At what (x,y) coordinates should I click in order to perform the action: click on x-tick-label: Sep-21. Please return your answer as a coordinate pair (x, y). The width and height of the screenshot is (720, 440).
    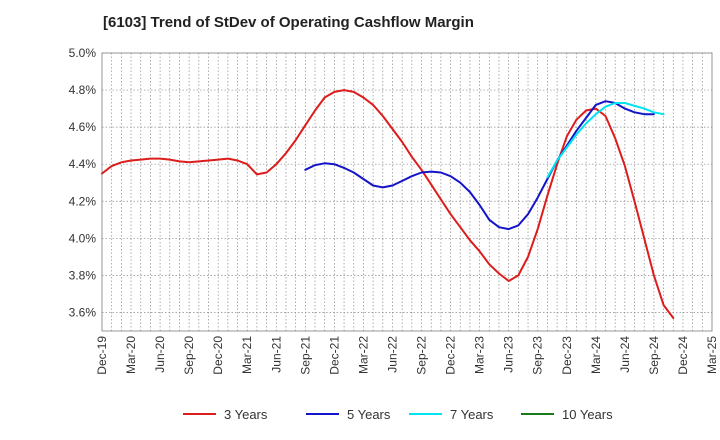
    Looking at the image, I should click on (305, 355).